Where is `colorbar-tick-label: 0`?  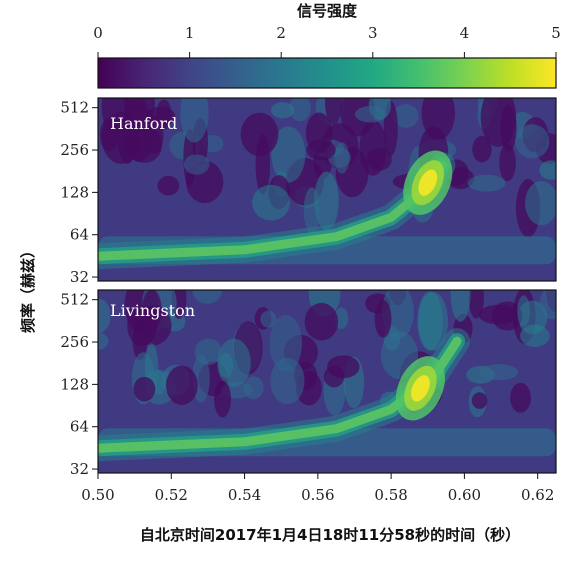
colorbar-tick-label: 0 is located at coordinates (98, 33).